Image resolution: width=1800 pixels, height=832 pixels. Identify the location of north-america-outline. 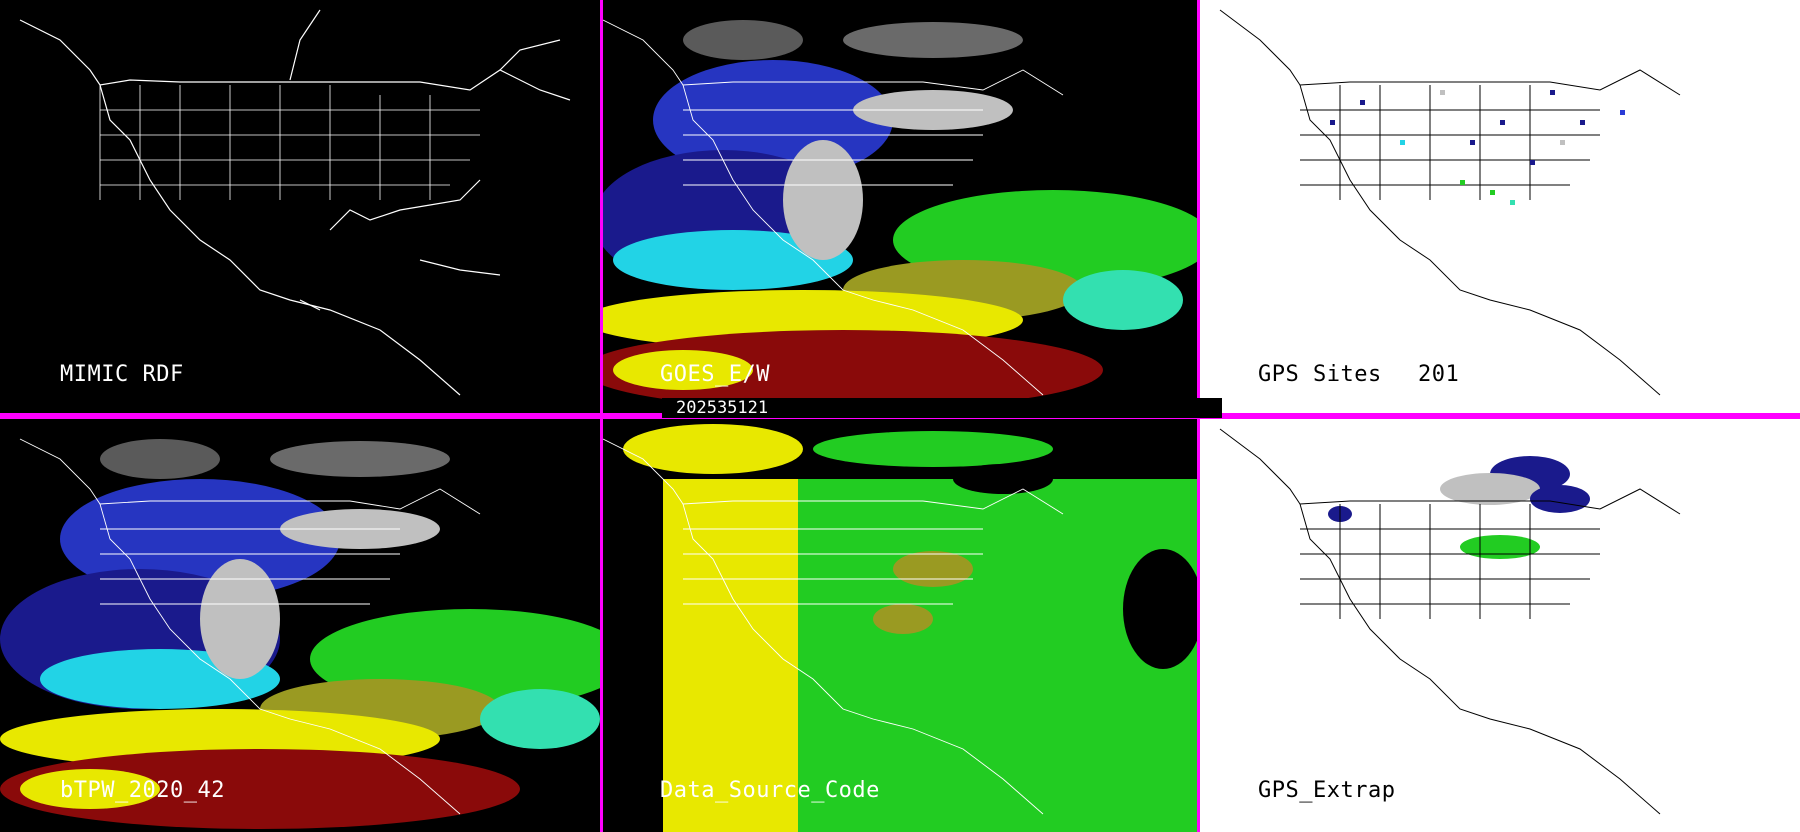
(295, 202).